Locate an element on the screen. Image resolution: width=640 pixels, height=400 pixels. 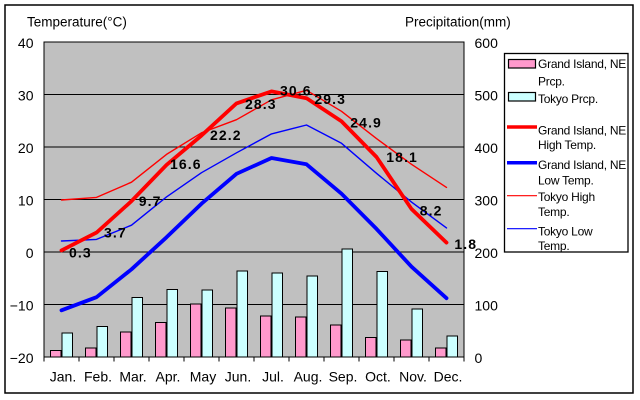
svg-text: 30.6 is located at coordinates (296, 90).